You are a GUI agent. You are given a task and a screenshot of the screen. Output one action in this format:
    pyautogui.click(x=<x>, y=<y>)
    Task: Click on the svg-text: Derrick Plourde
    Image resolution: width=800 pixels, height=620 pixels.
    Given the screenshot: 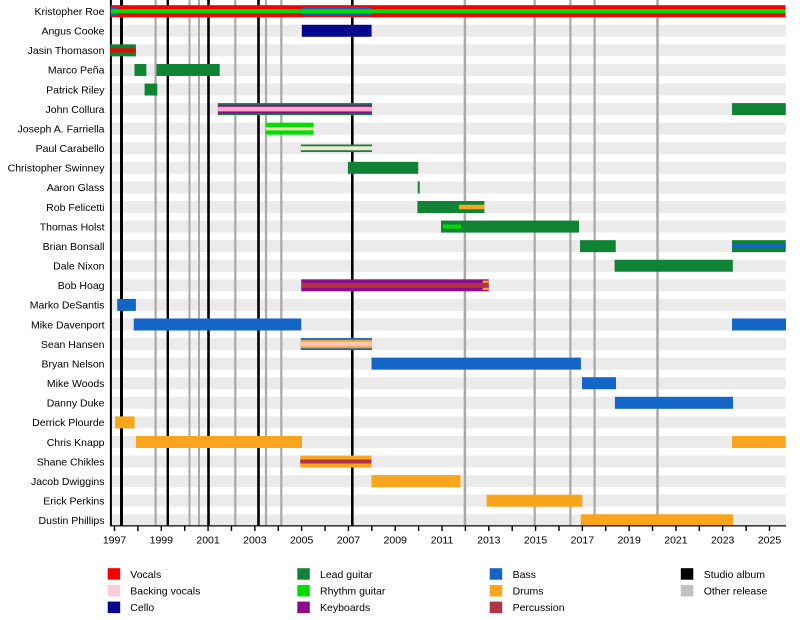 What is the action you would take?
    pyautogui.click(x=68, y=423)
    